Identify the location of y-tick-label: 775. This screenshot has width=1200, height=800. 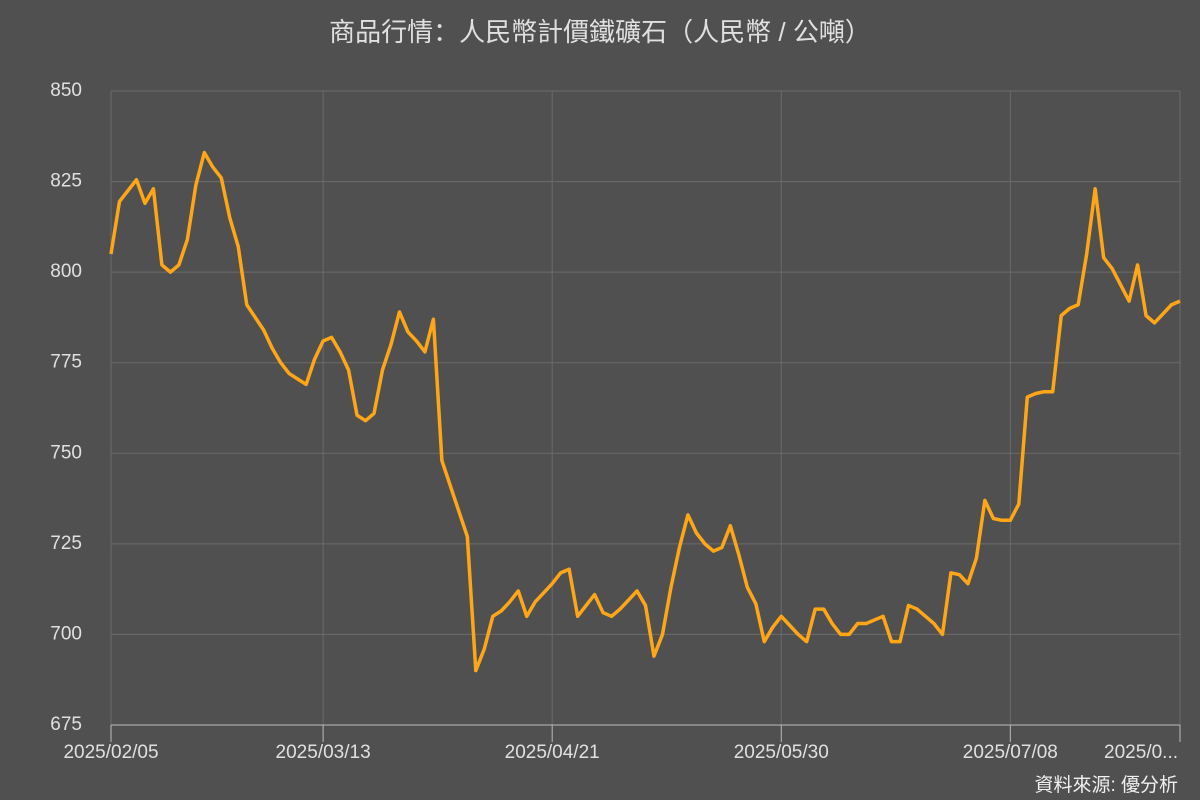
(66, 362).